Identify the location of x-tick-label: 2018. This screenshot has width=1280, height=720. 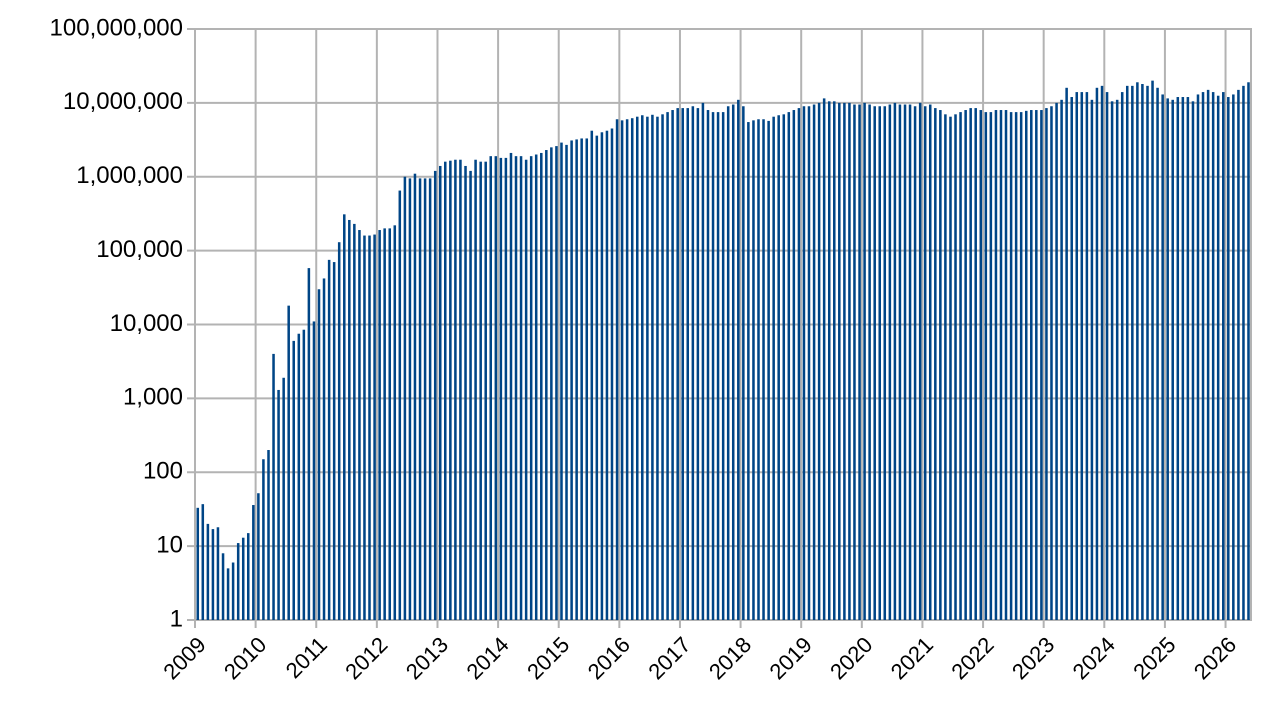
(730, 658).